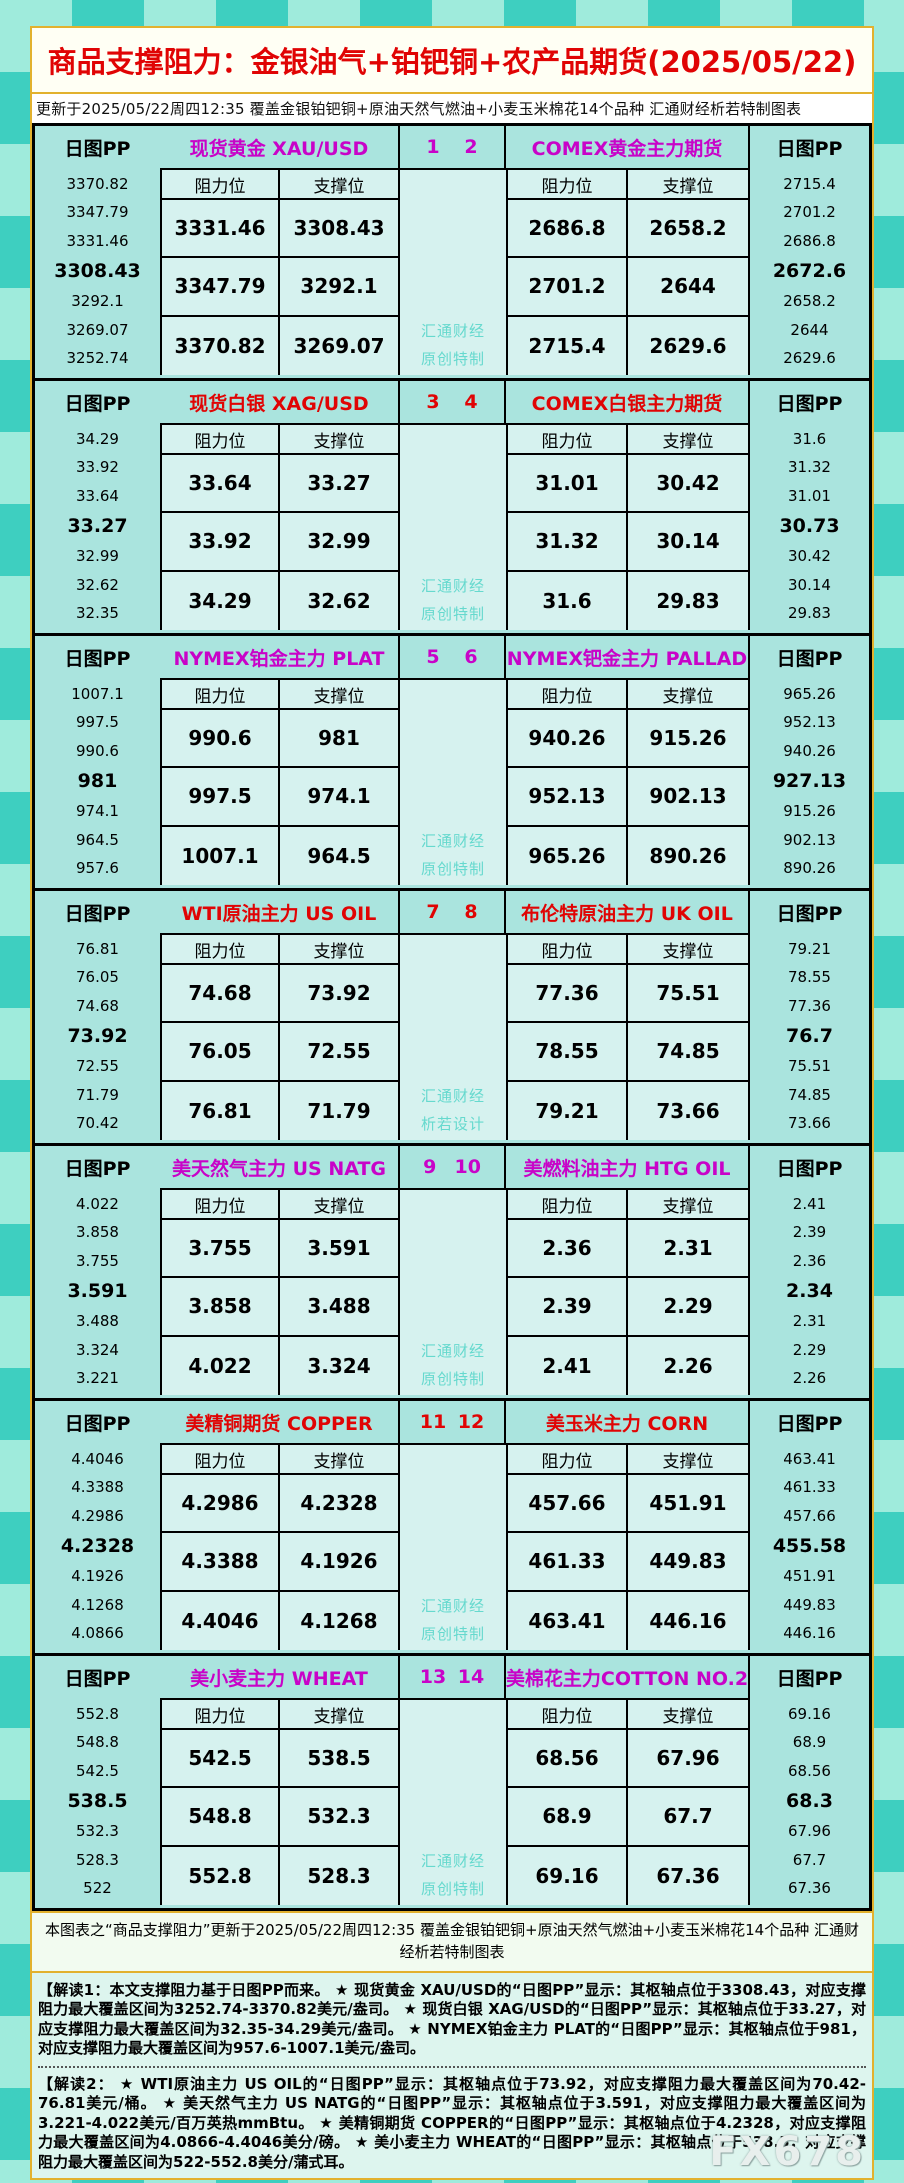 This screenshot has width=904, height=2183. I want to click on table-row: 3370.82 3269.07, so click(280, 345).